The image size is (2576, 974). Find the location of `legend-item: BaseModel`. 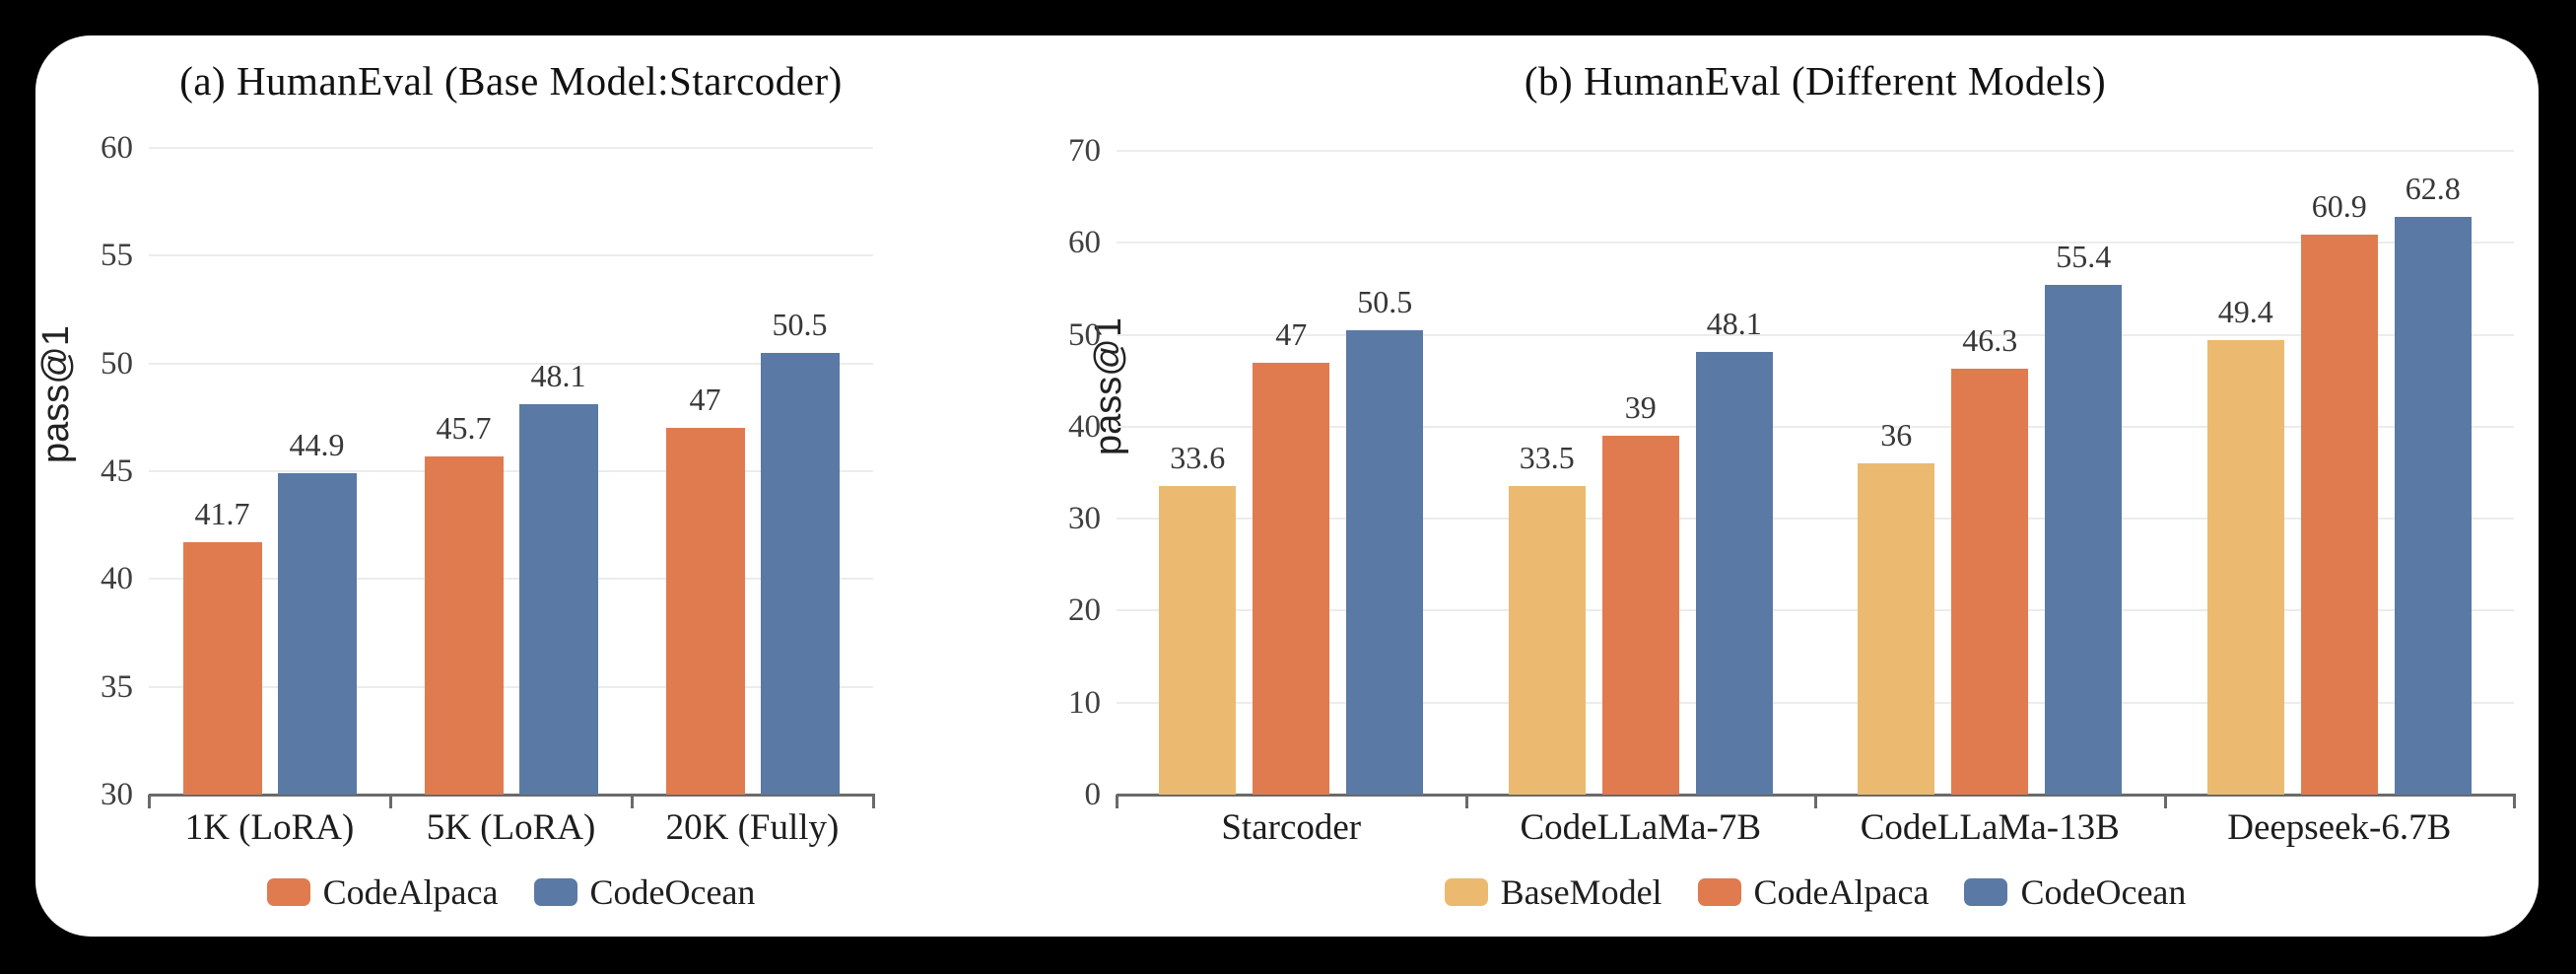

legend-item: BaseModel is located at coordinates (1553, 892).